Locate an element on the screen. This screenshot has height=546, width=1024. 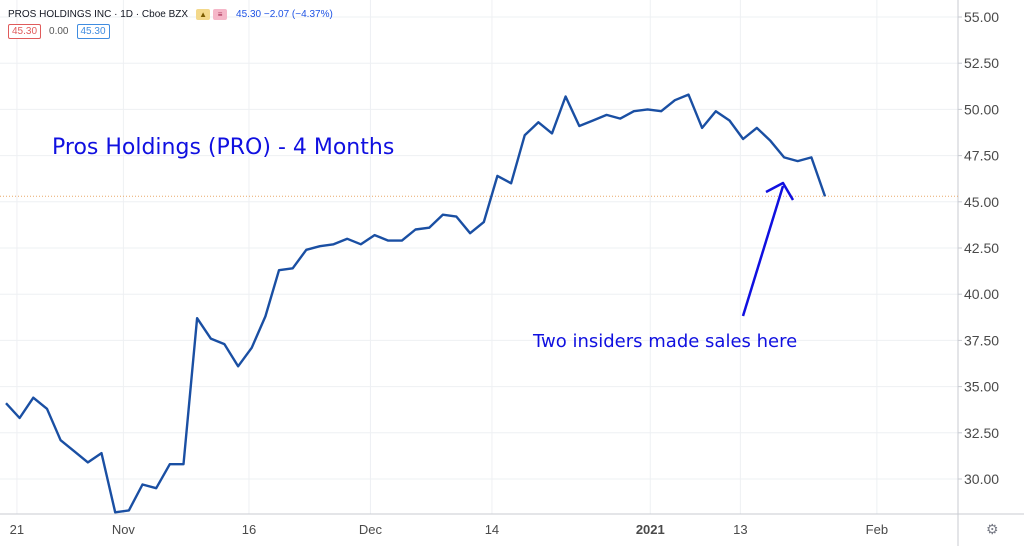
y-tick-label: 55.00 is located at coordinates (981, 17).